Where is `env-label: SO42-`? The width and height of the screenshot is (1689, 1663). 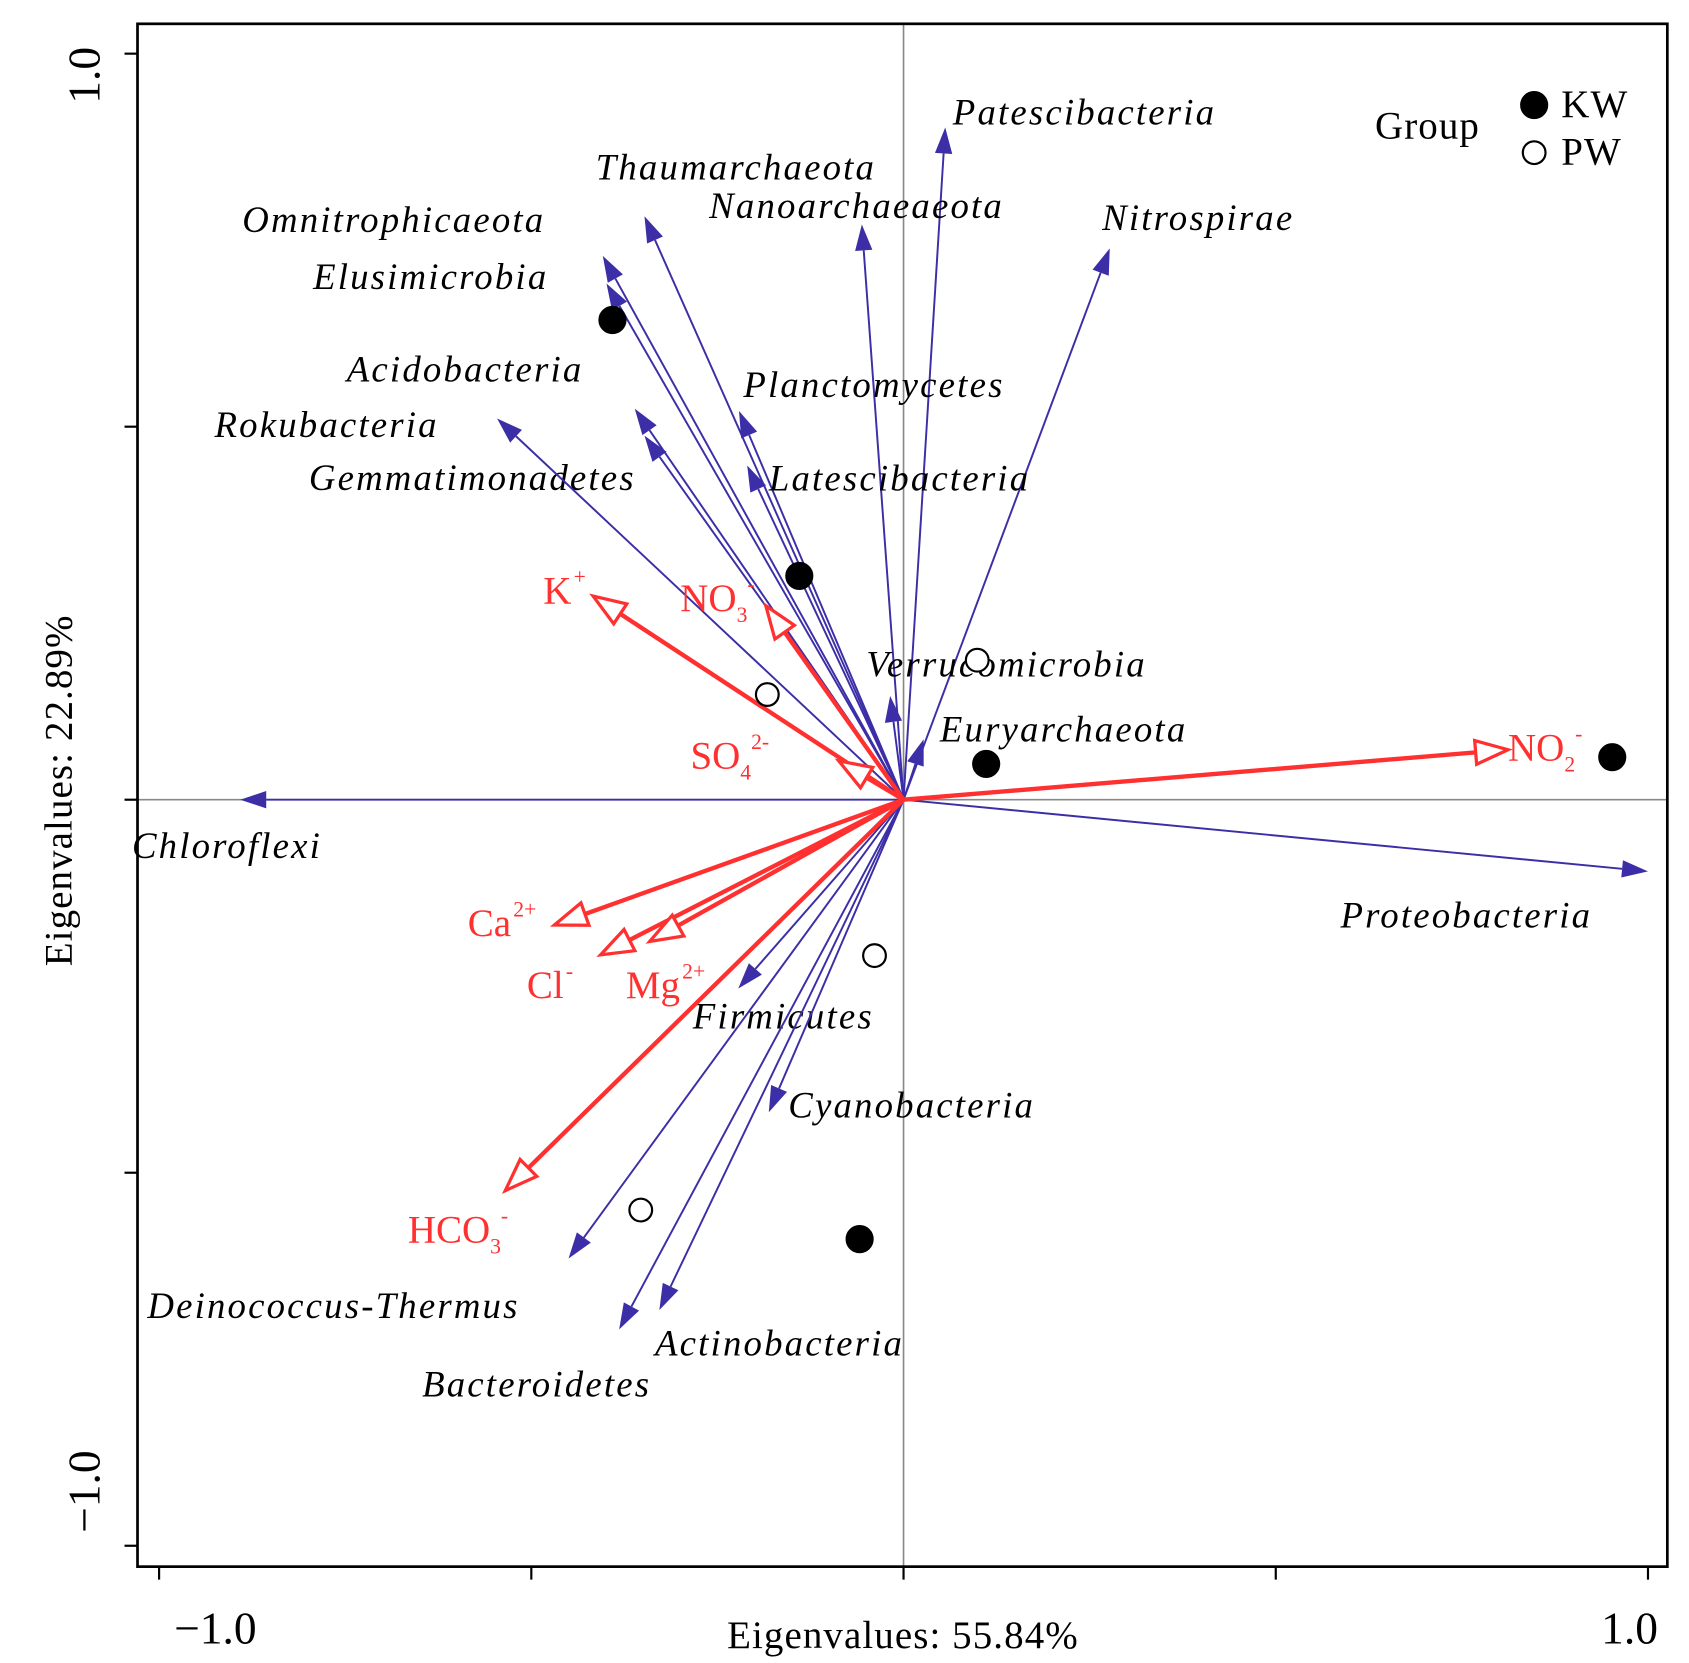 env-label: SO42- is located at coordinates (729, 757).